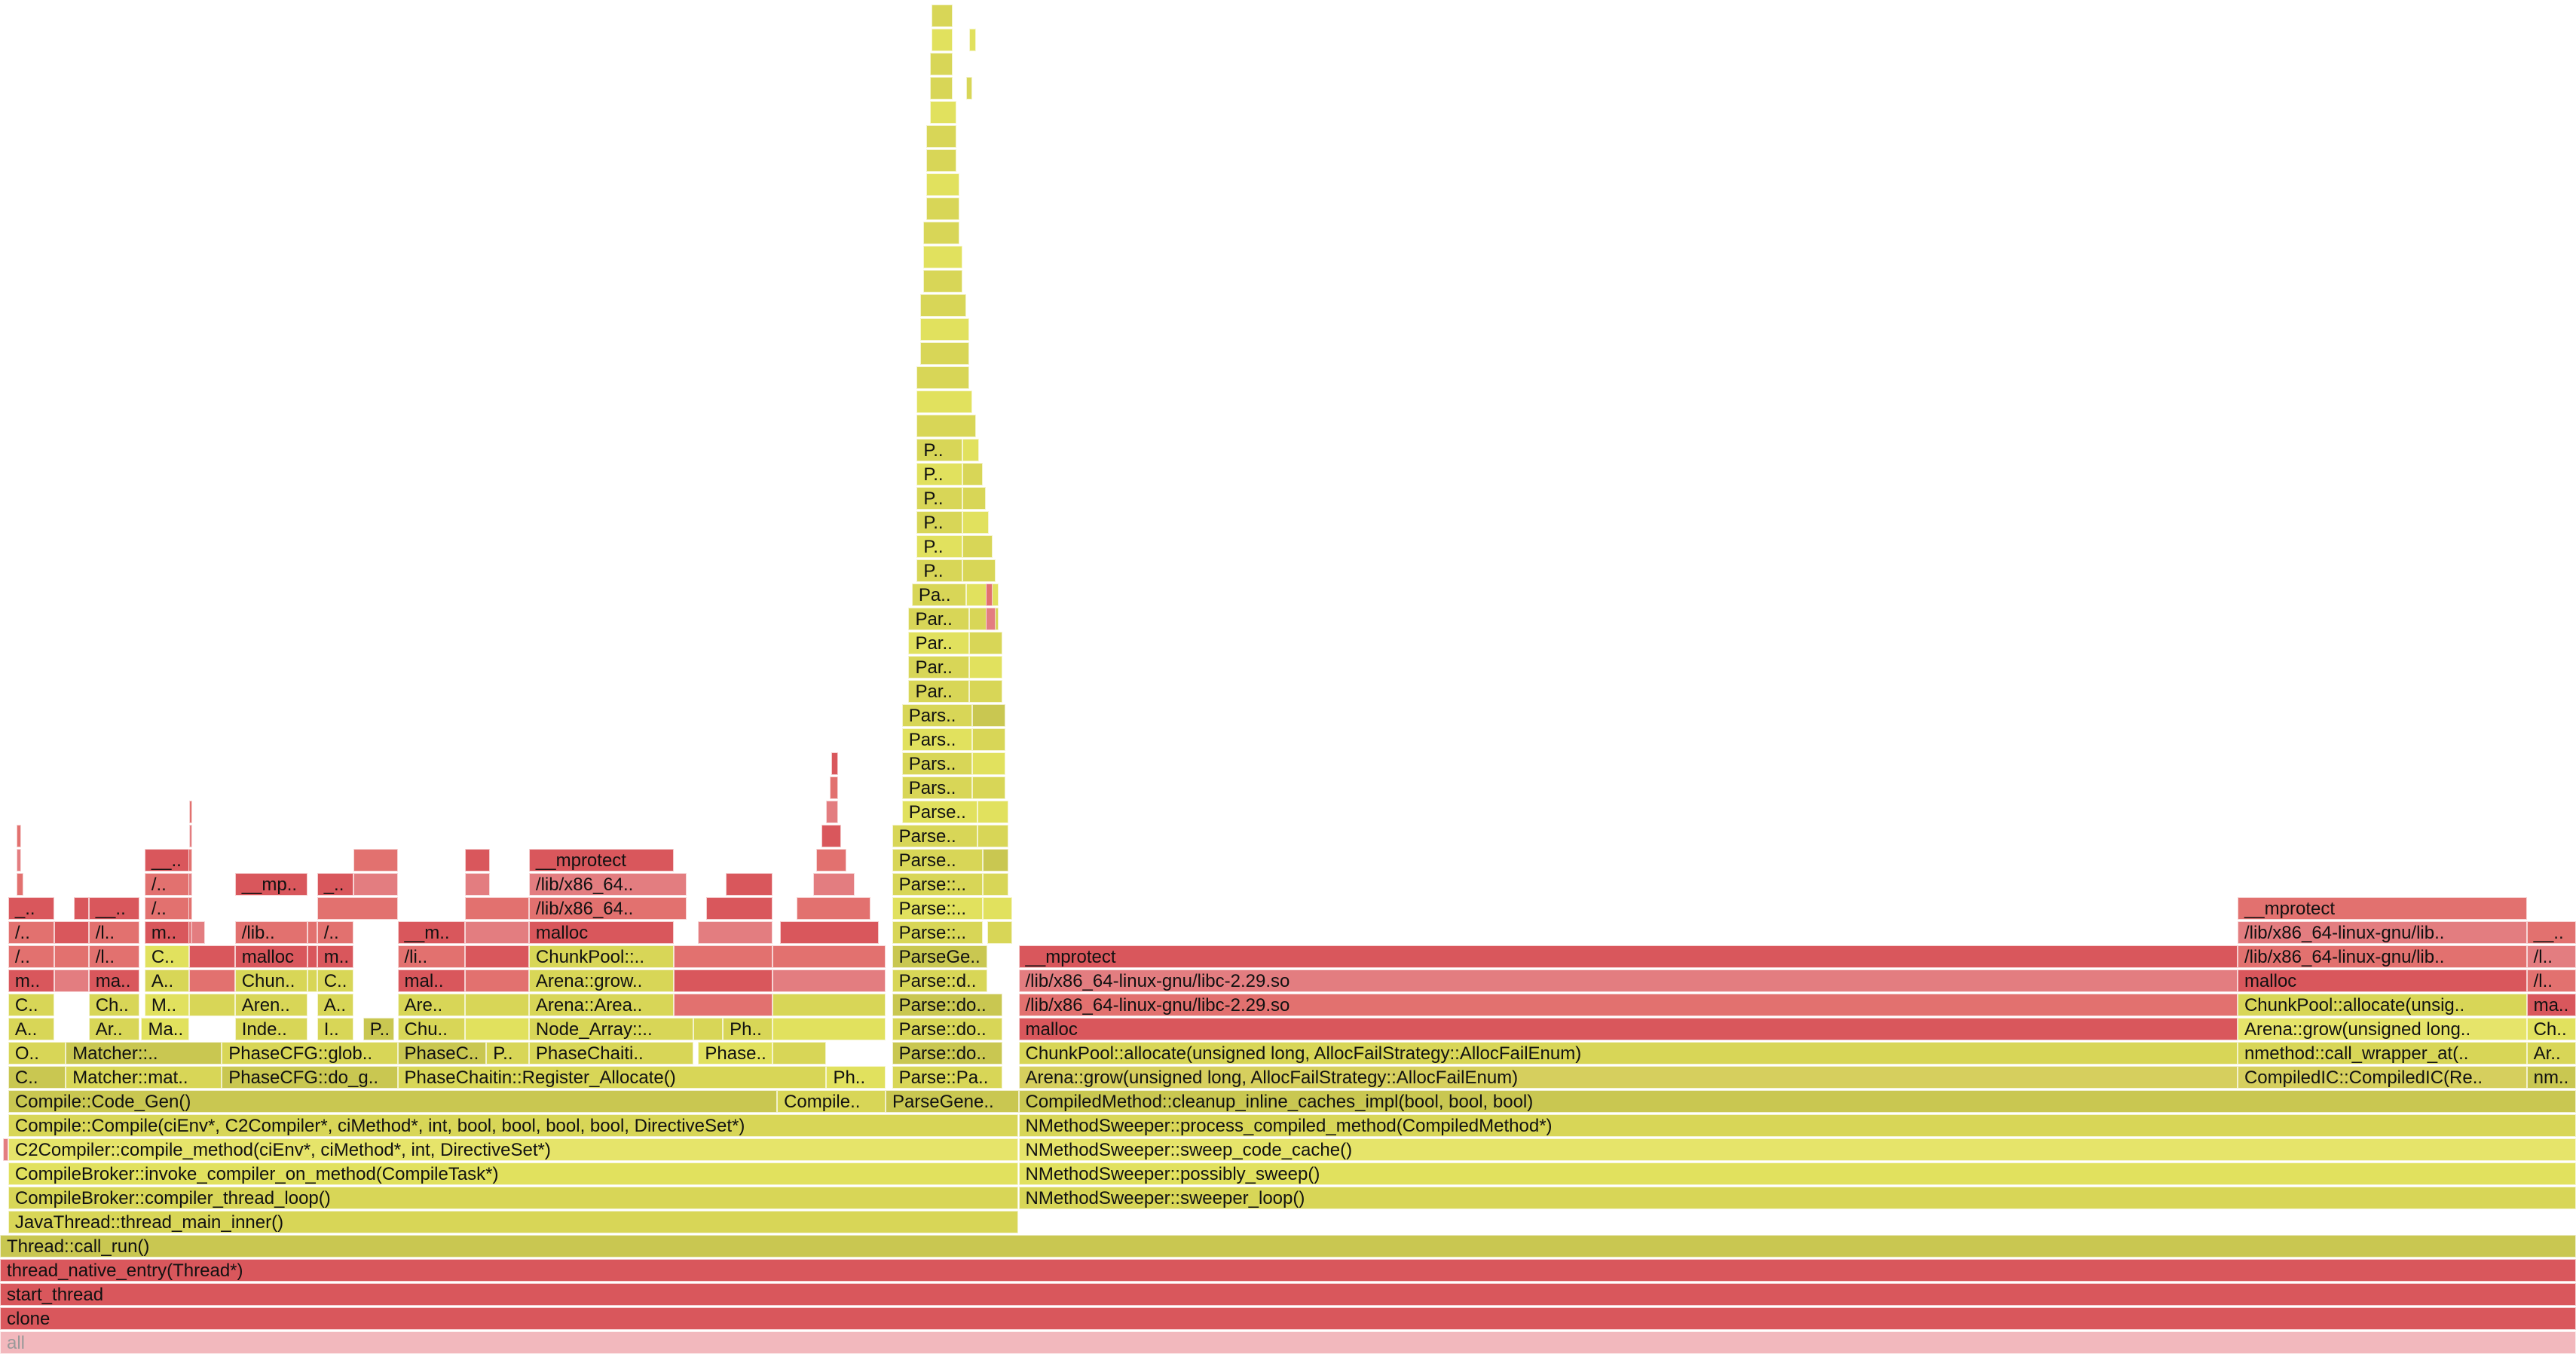 The height and width of the screenshot is (1357, 2576). Describe the element at coordinates (937, 739) in the screenshot. I see `flame-frame: Pars..` at that location.